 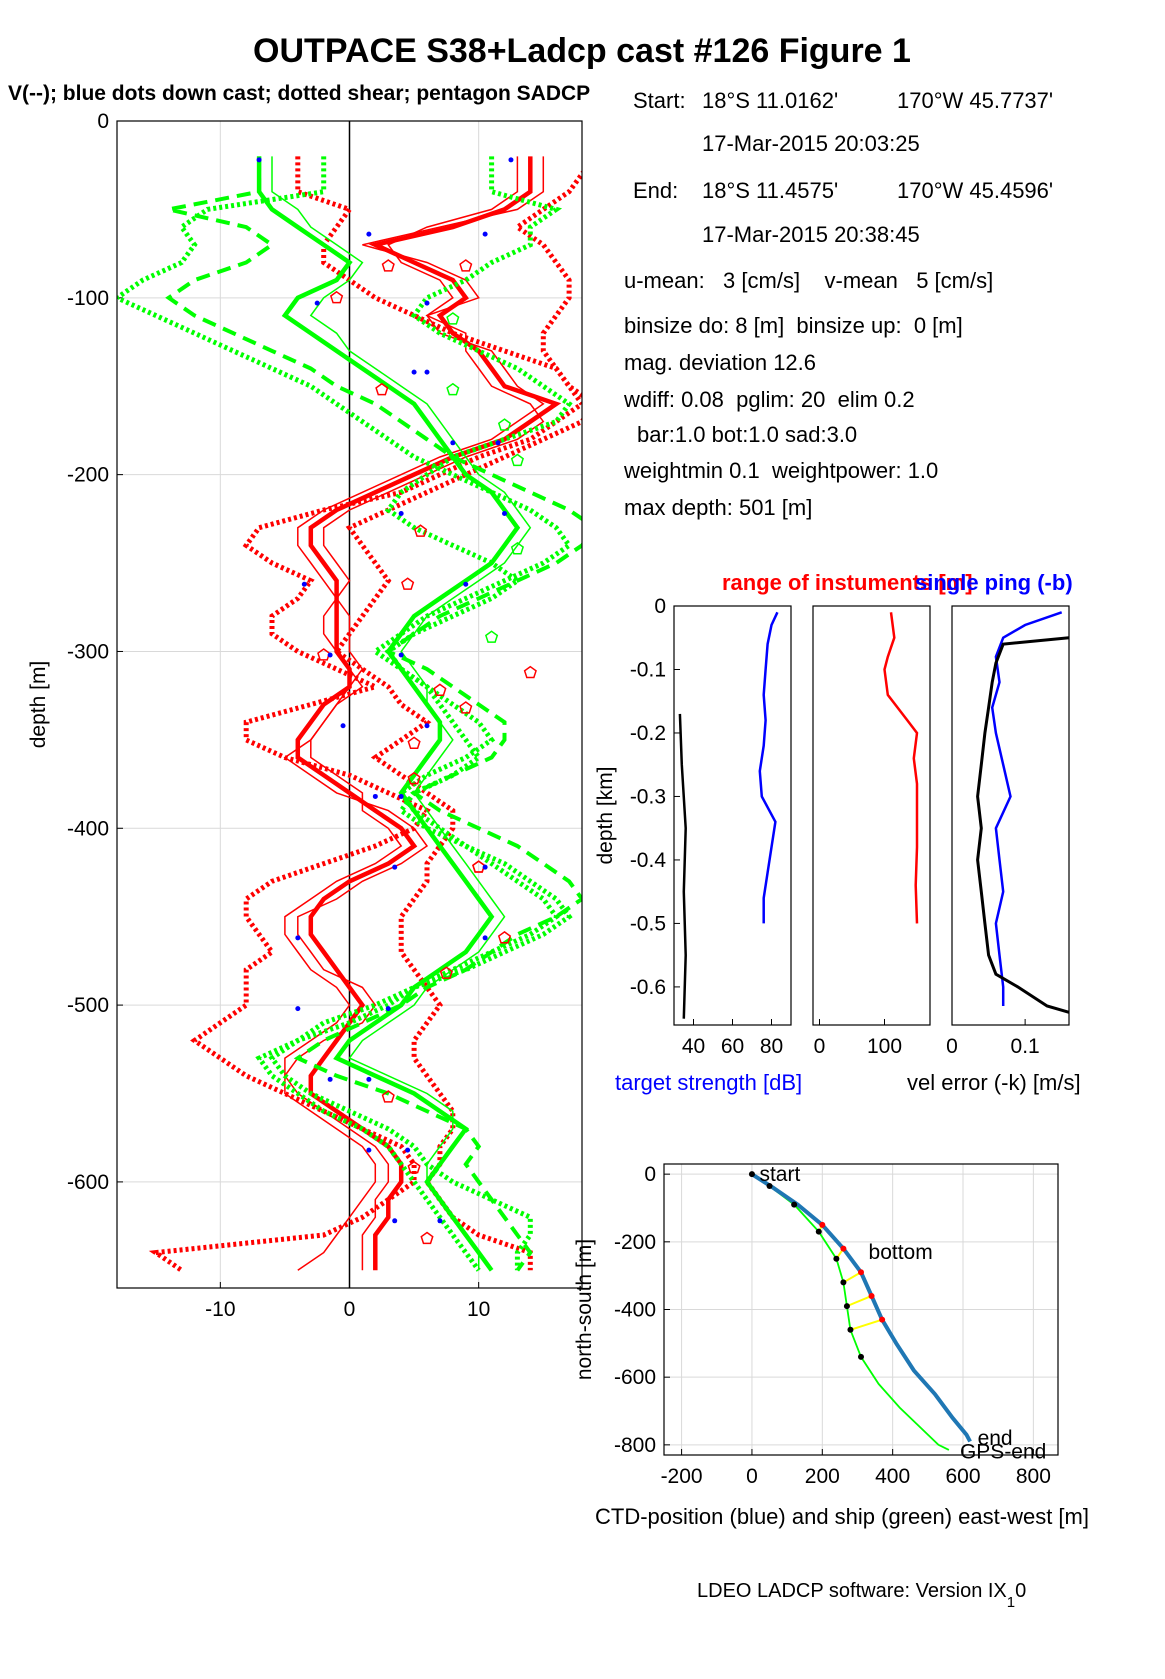 What do you see at coordinates (847, 582) in the screenshot?
I see `range-title: range of instuments [m]` at bounding box center [847, 582].